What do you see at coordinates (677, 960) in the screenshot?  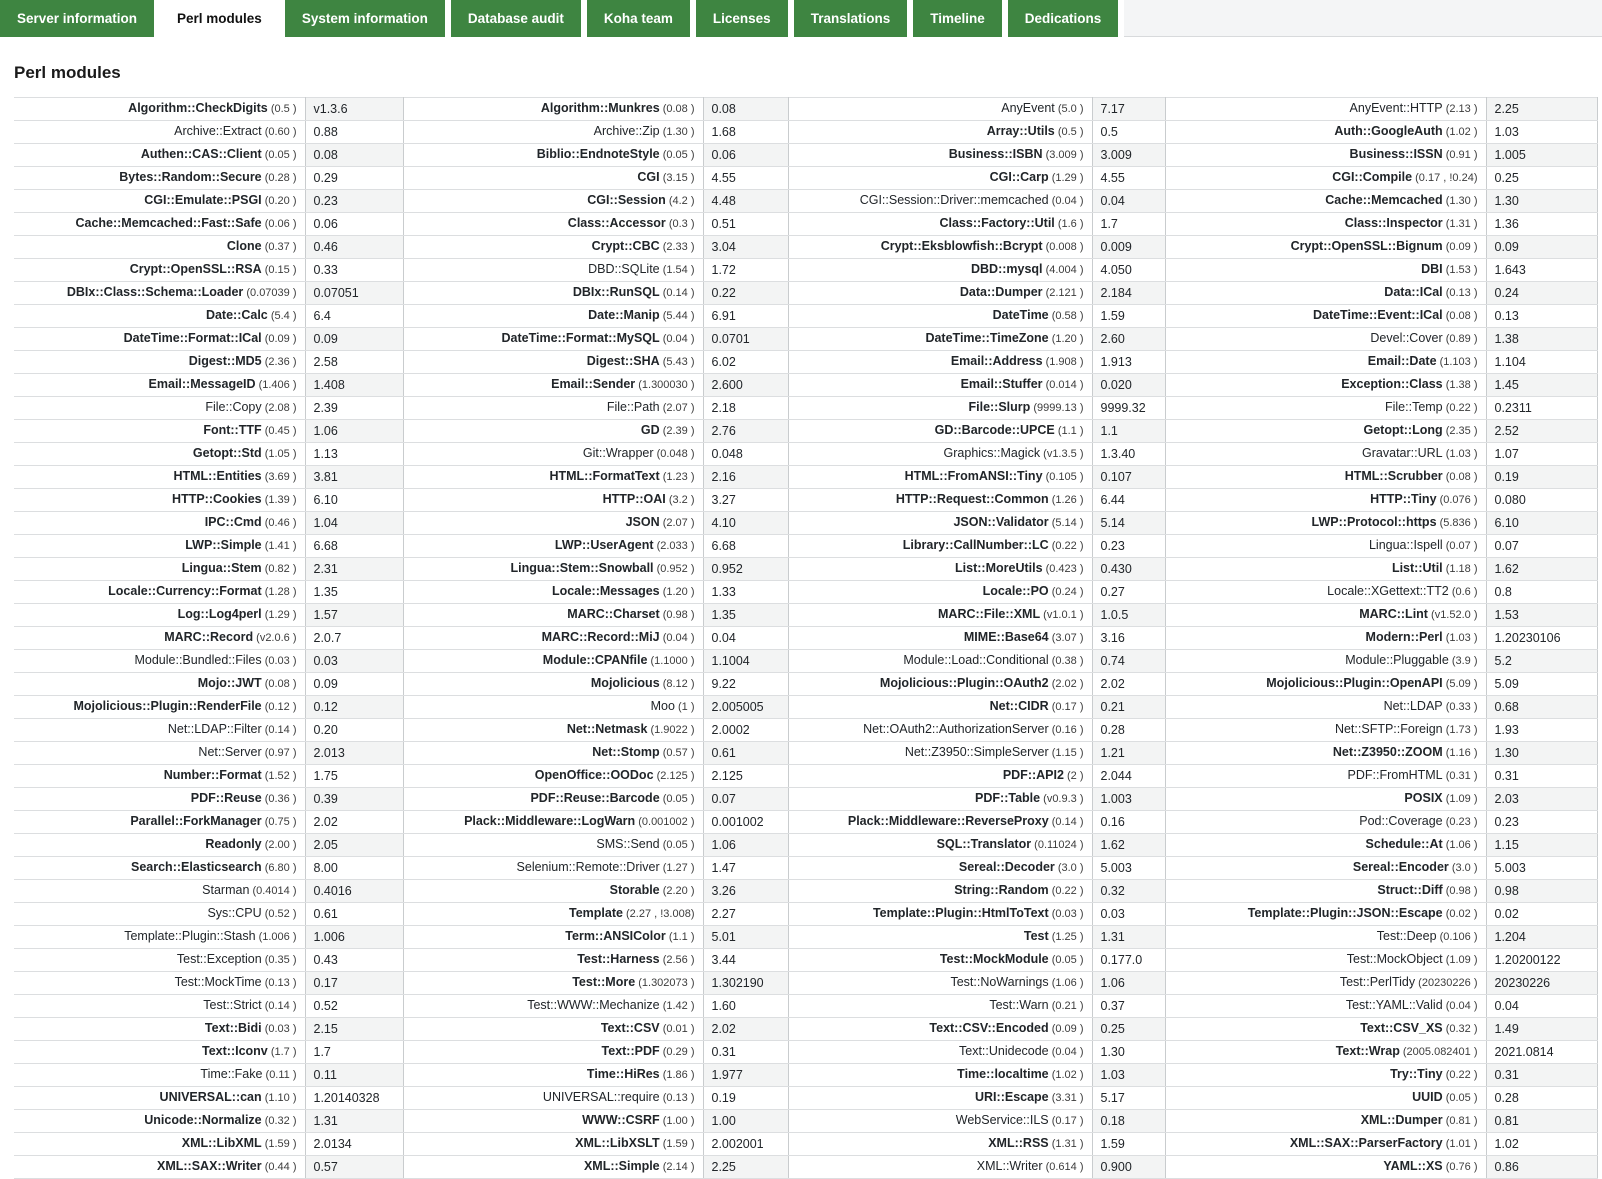 I see `module-required-version: (2.56 )` at bounding box center [677, 960].